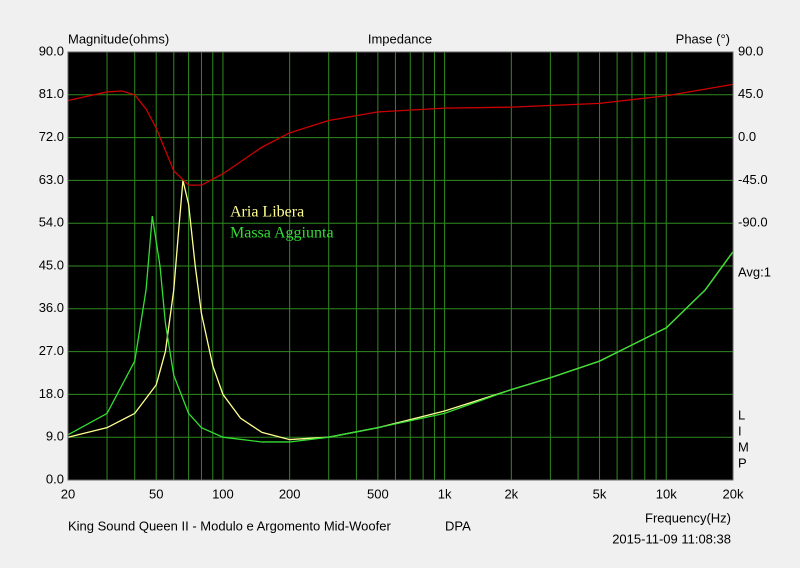  I want to click on x-tick-label: 20, so click(68, 493).